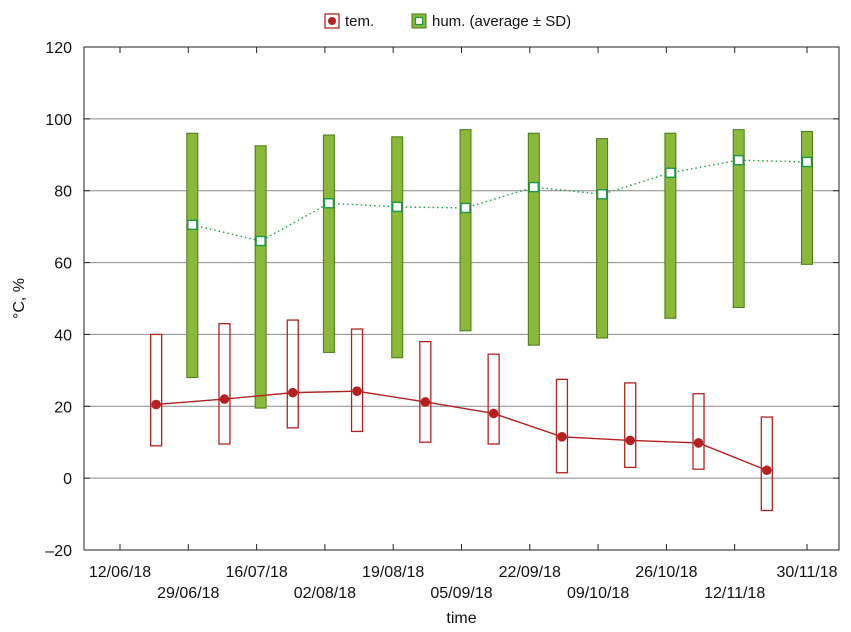  What do you see at coordinates (63, 407) in the screenshot?
I see `y-tick-label: 20` at bounding box center [63, 407].